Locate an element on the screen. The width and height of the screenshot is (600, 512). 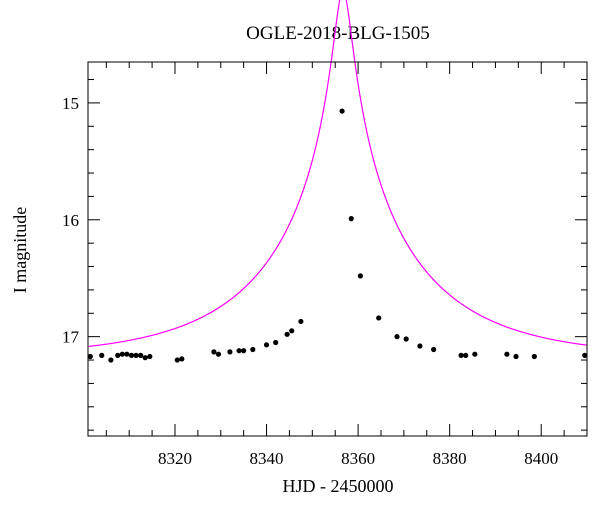
x-tick-label: 8320 is located at coordinates (175, 458).